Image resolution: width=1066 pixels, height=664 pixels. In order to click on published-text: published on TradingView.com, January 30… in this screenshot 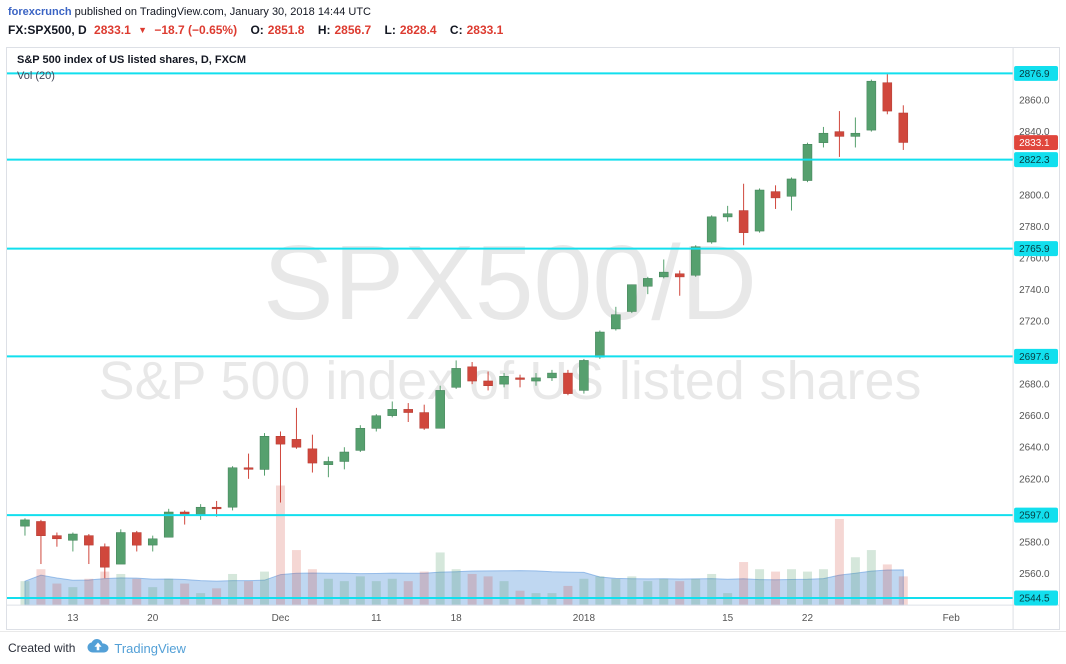, I will do `click(221, 12)`.